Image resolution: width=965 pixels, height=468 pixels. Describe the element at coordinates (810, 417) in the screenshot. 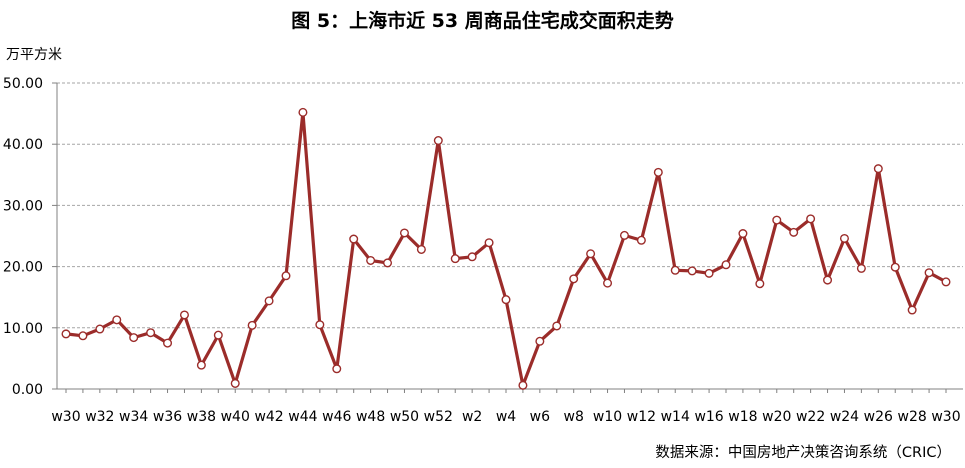

I see `x-tick-label: w22` at that location.